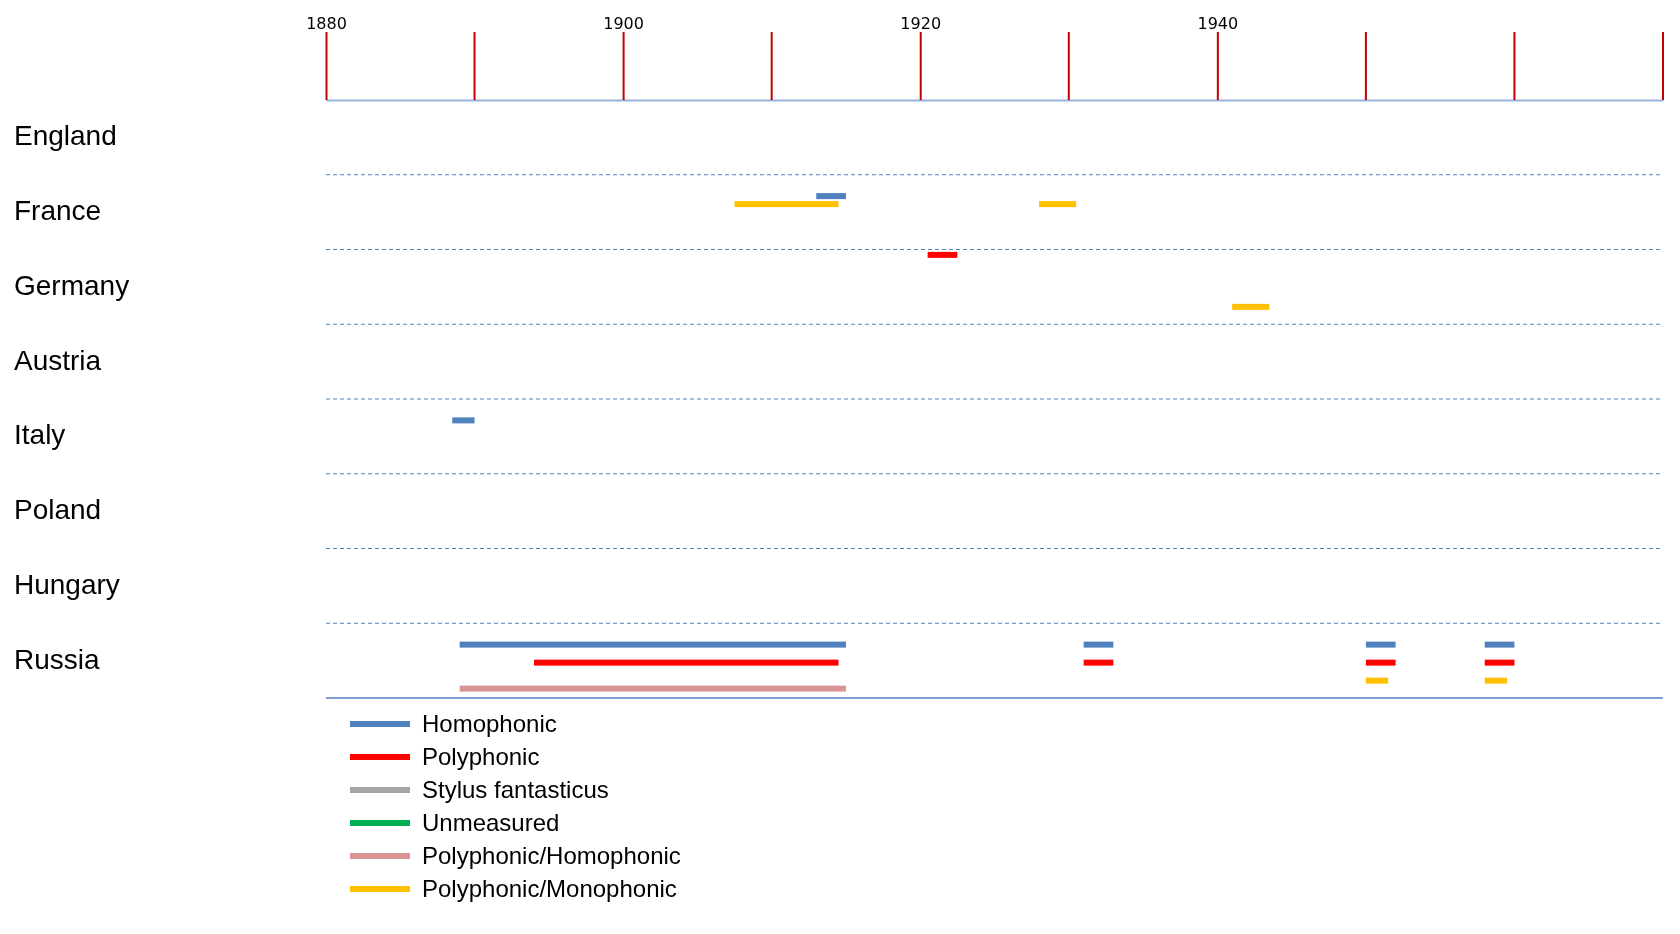 The image size is (1680, 934). I want to click on legend-label: Polyphonic/Monophonic, so click(549, 888).